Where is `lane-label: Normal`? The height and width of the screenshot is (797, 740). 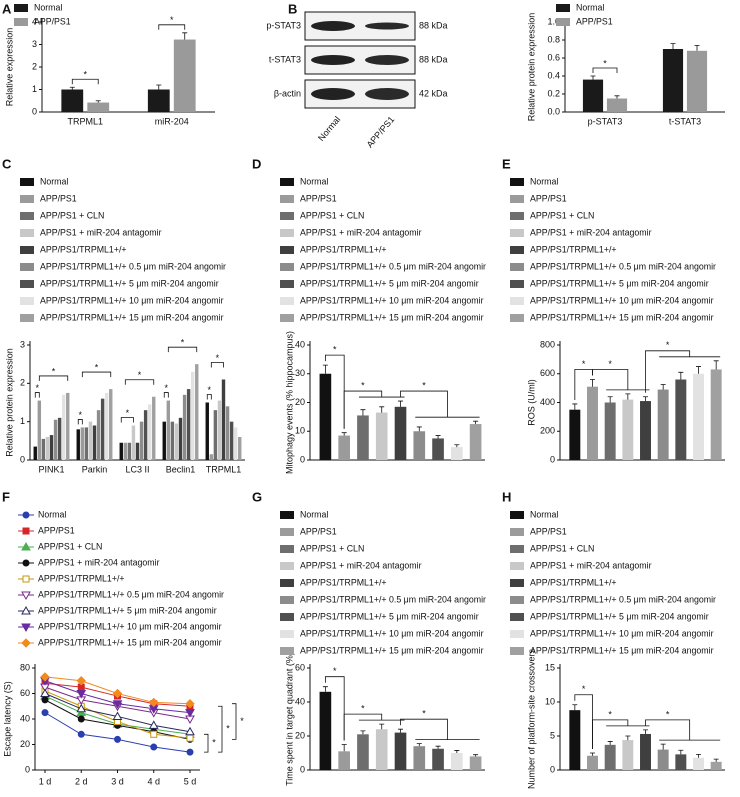
lane-label: Normal is located at coordinates (329, 128).